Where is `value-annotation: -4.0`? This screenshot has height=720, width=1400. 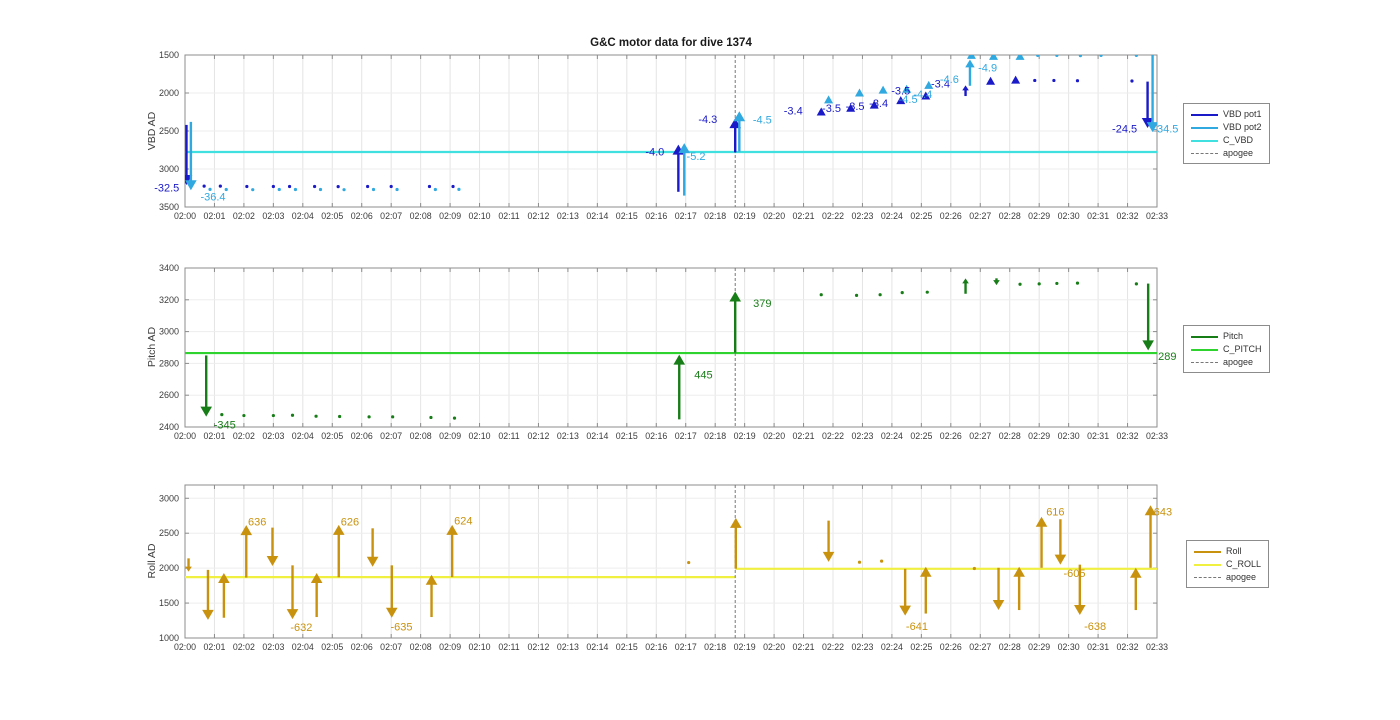
value-annotation: -4.0 is located at coordinates (654, 153).